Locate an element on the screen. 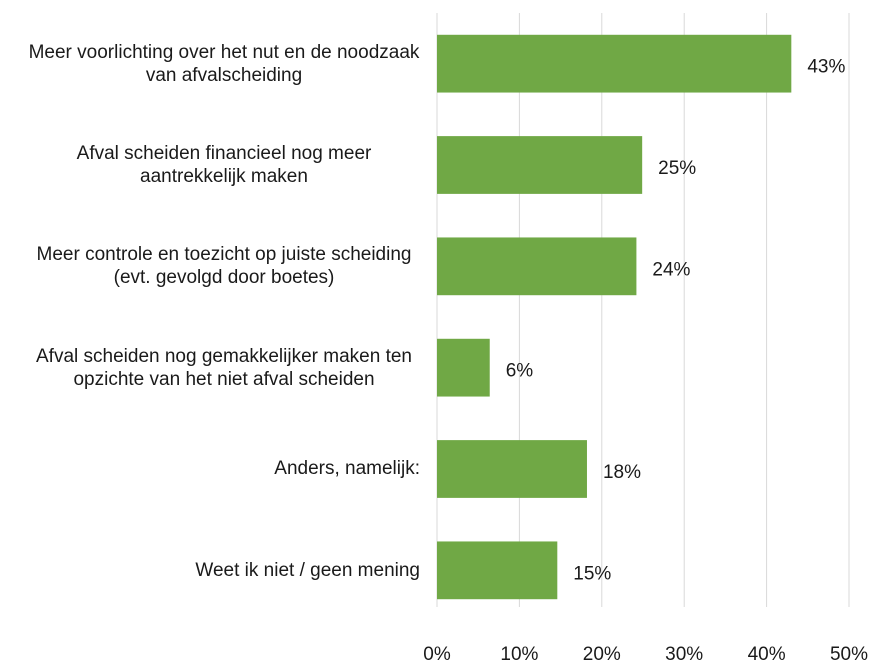  x-tick-label: 0% is located at coordinates (437, 653).